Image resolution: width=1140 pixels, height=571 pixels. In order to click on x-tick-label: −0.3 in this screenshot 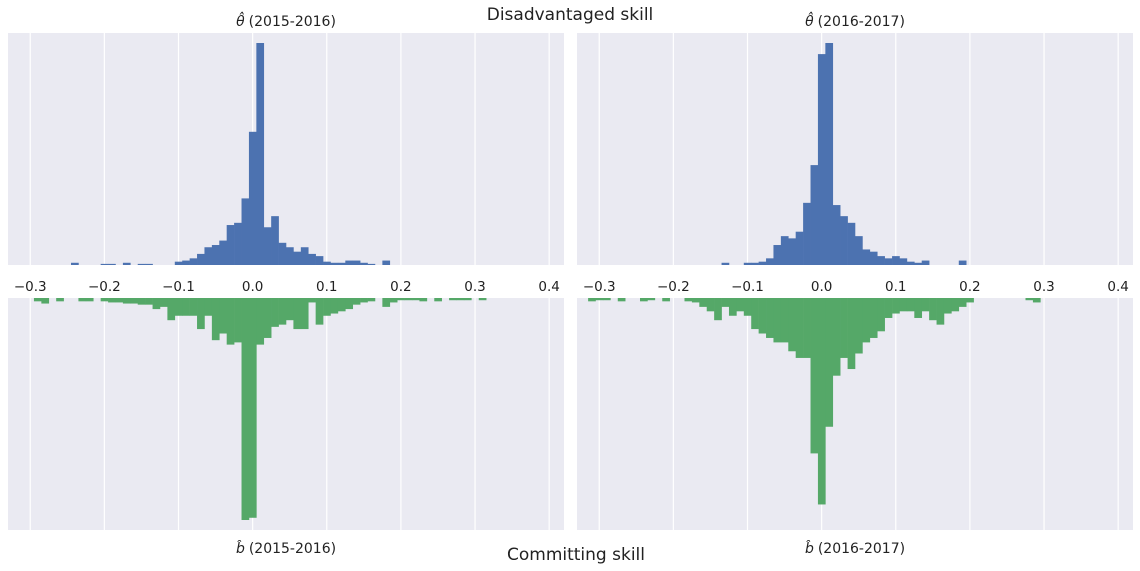, I will do `click(599, 287)`.